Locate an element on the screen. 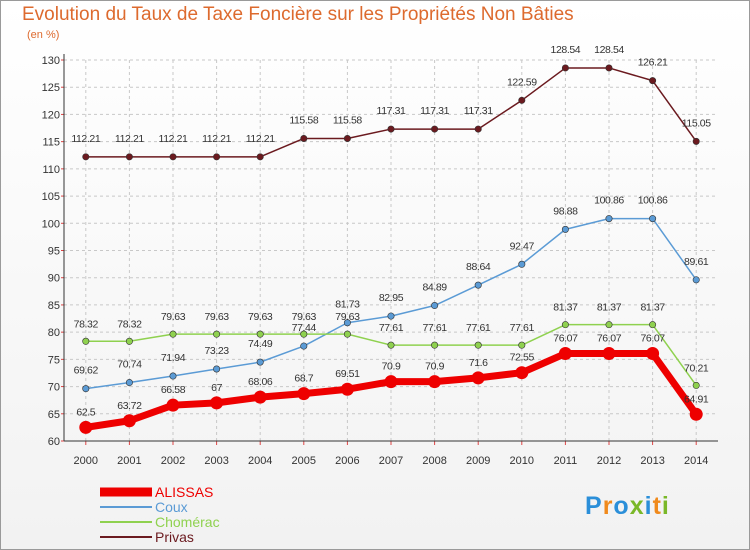 This screenshot has height=550, width=750. x-tick-label: 2007 is located at coordinates (391, 461).